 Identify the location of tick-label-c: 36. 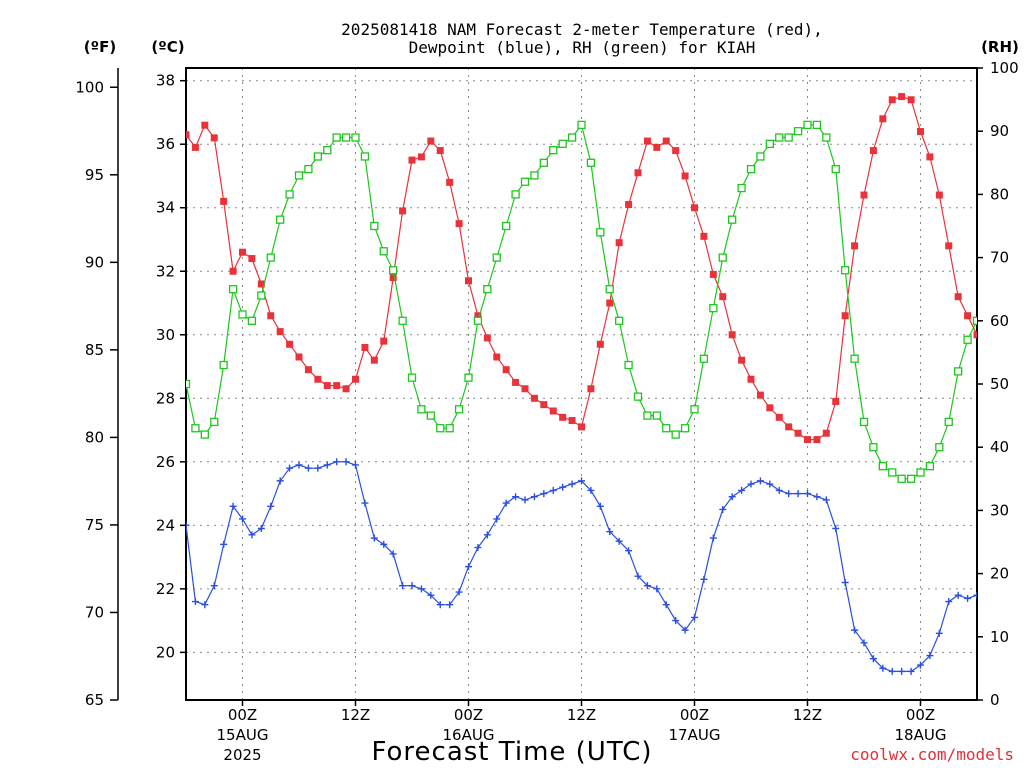
(165, 144).